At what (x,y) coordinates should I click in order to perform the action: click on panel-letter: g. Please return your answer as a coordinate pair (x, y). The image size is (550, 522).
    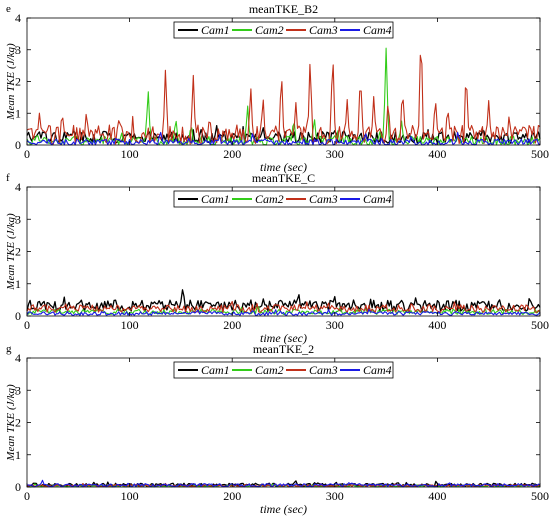
    Looking at the image, I should click on (9, 349).